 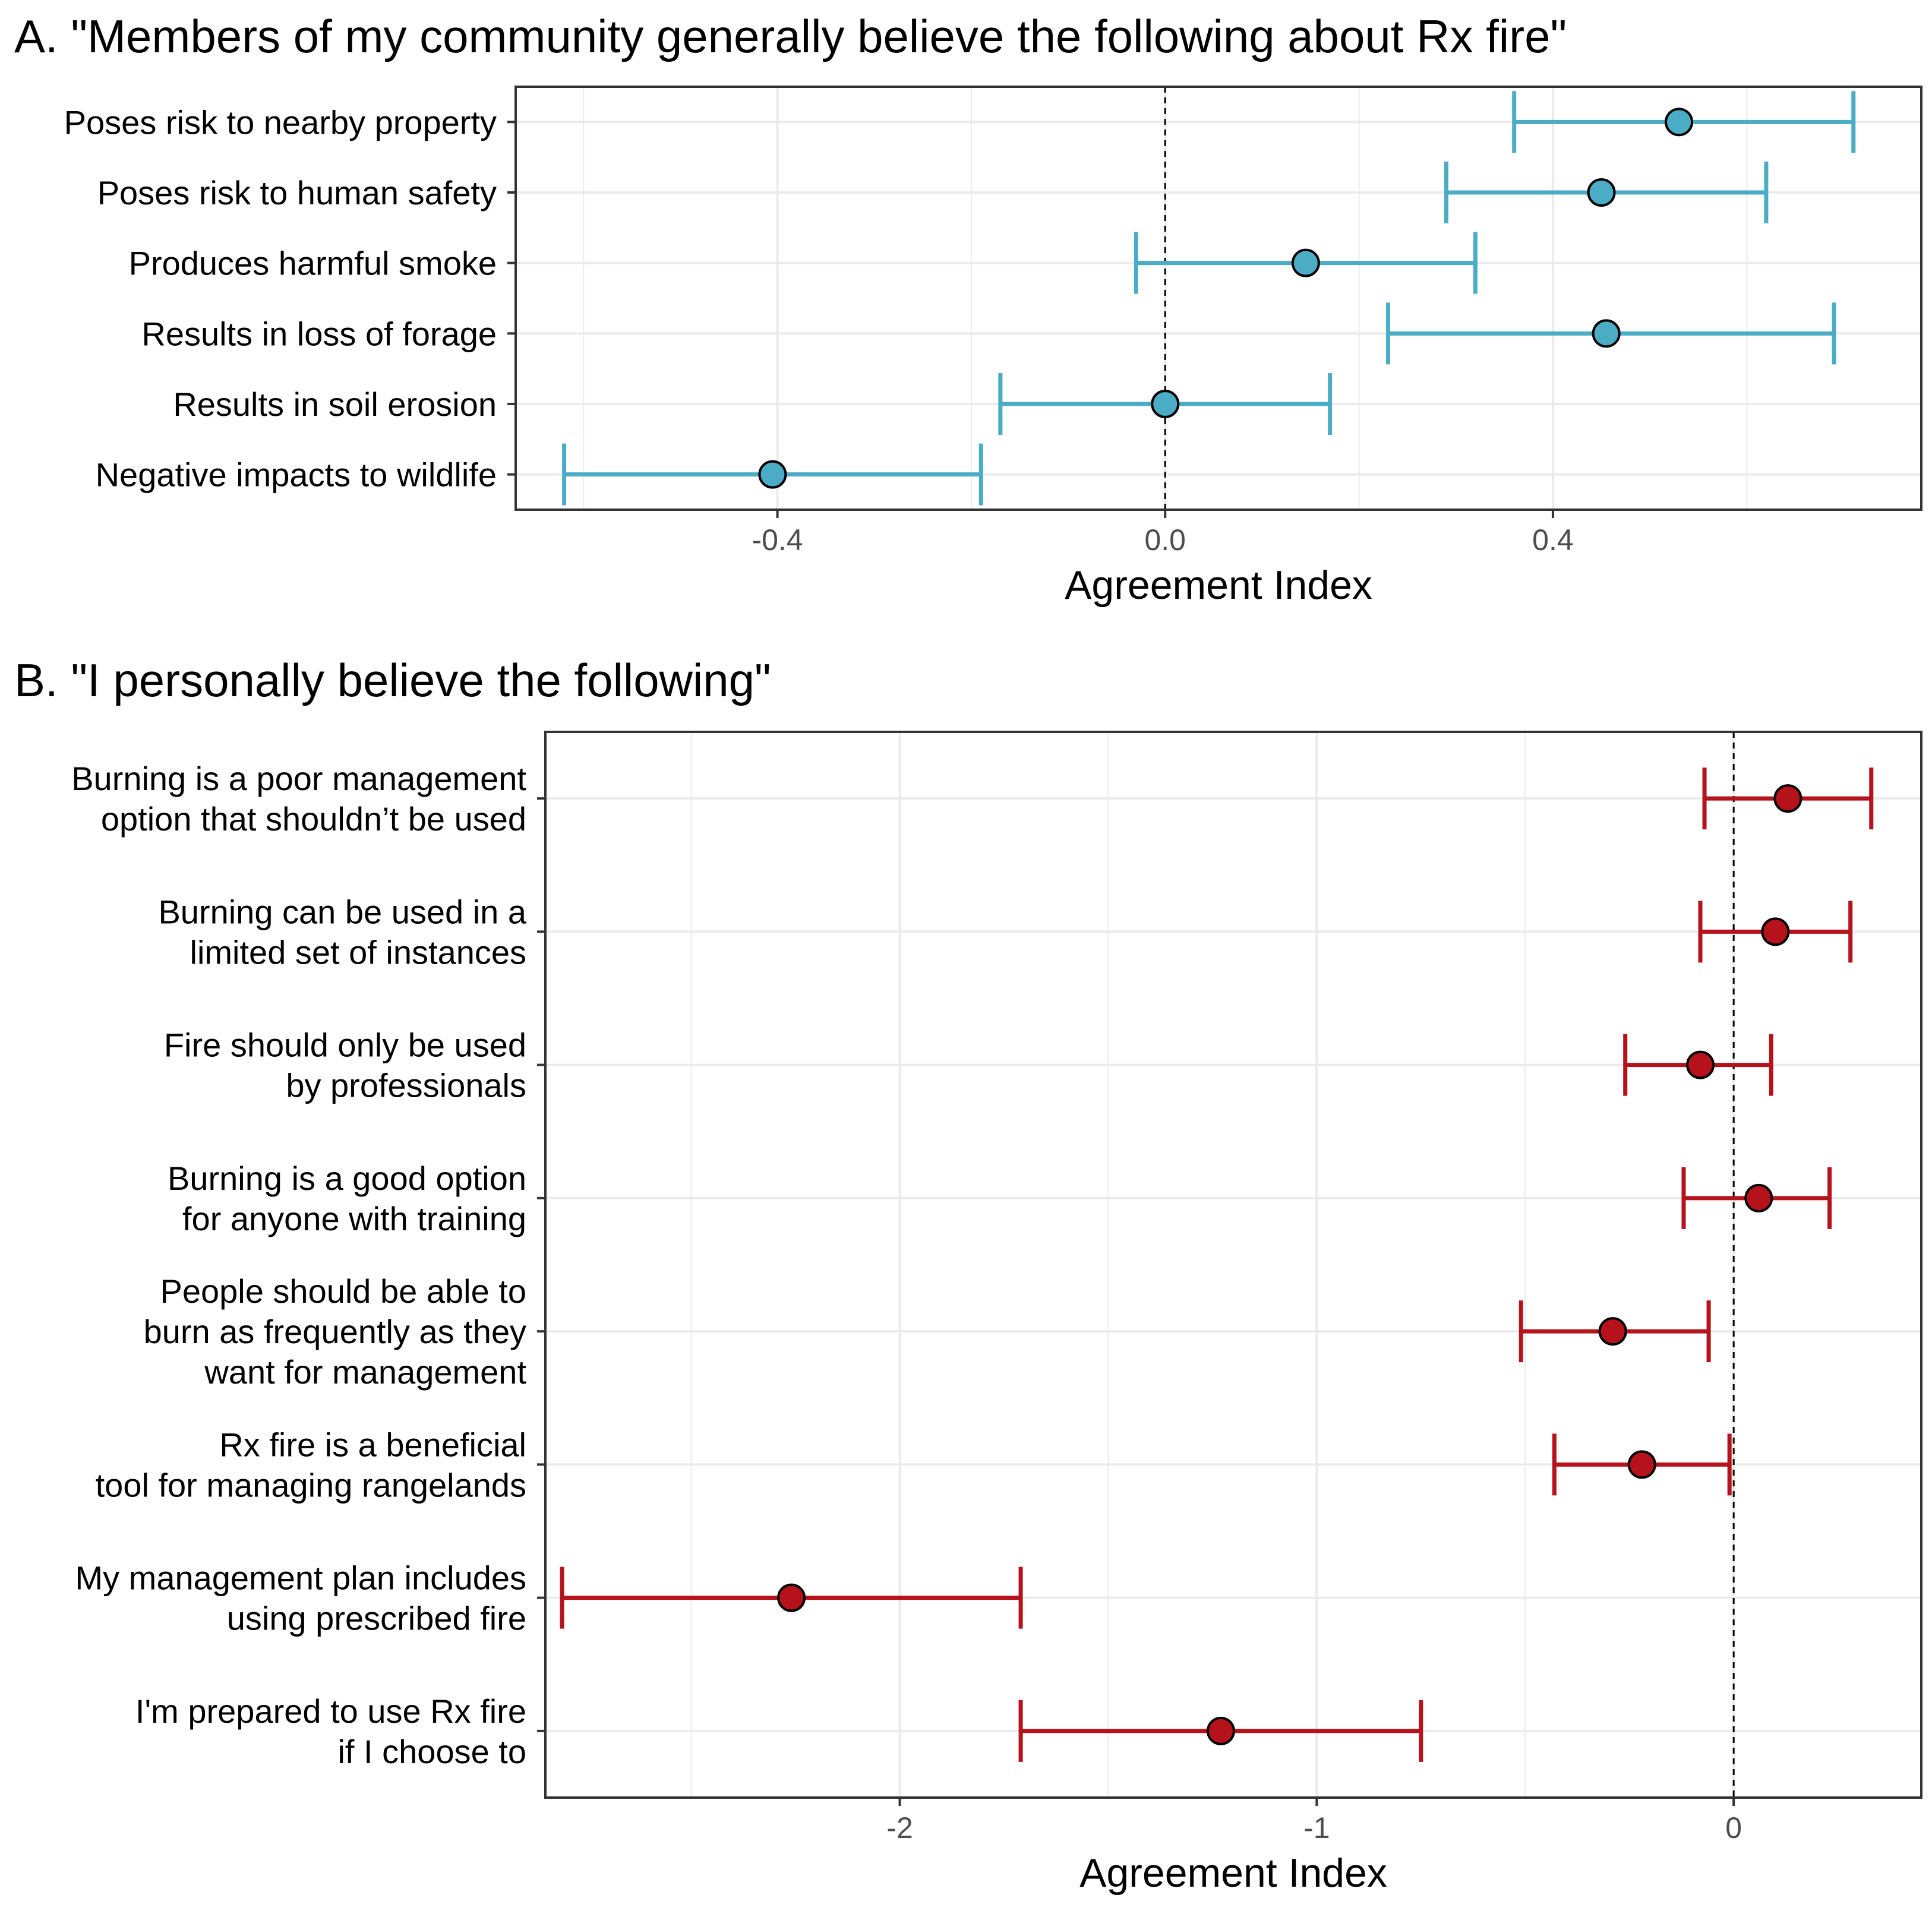 I want to click on y-tick-label-line: Burning is a poor management, so click(x=298, y=778).